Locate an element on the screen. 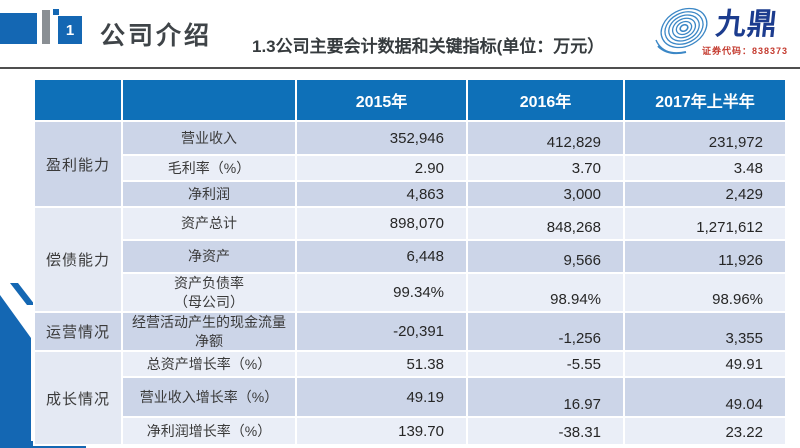 Image resolution: width=800 pixels, height=448 pixels. value-cell: 98.94% is located at coordinates (545, 292).